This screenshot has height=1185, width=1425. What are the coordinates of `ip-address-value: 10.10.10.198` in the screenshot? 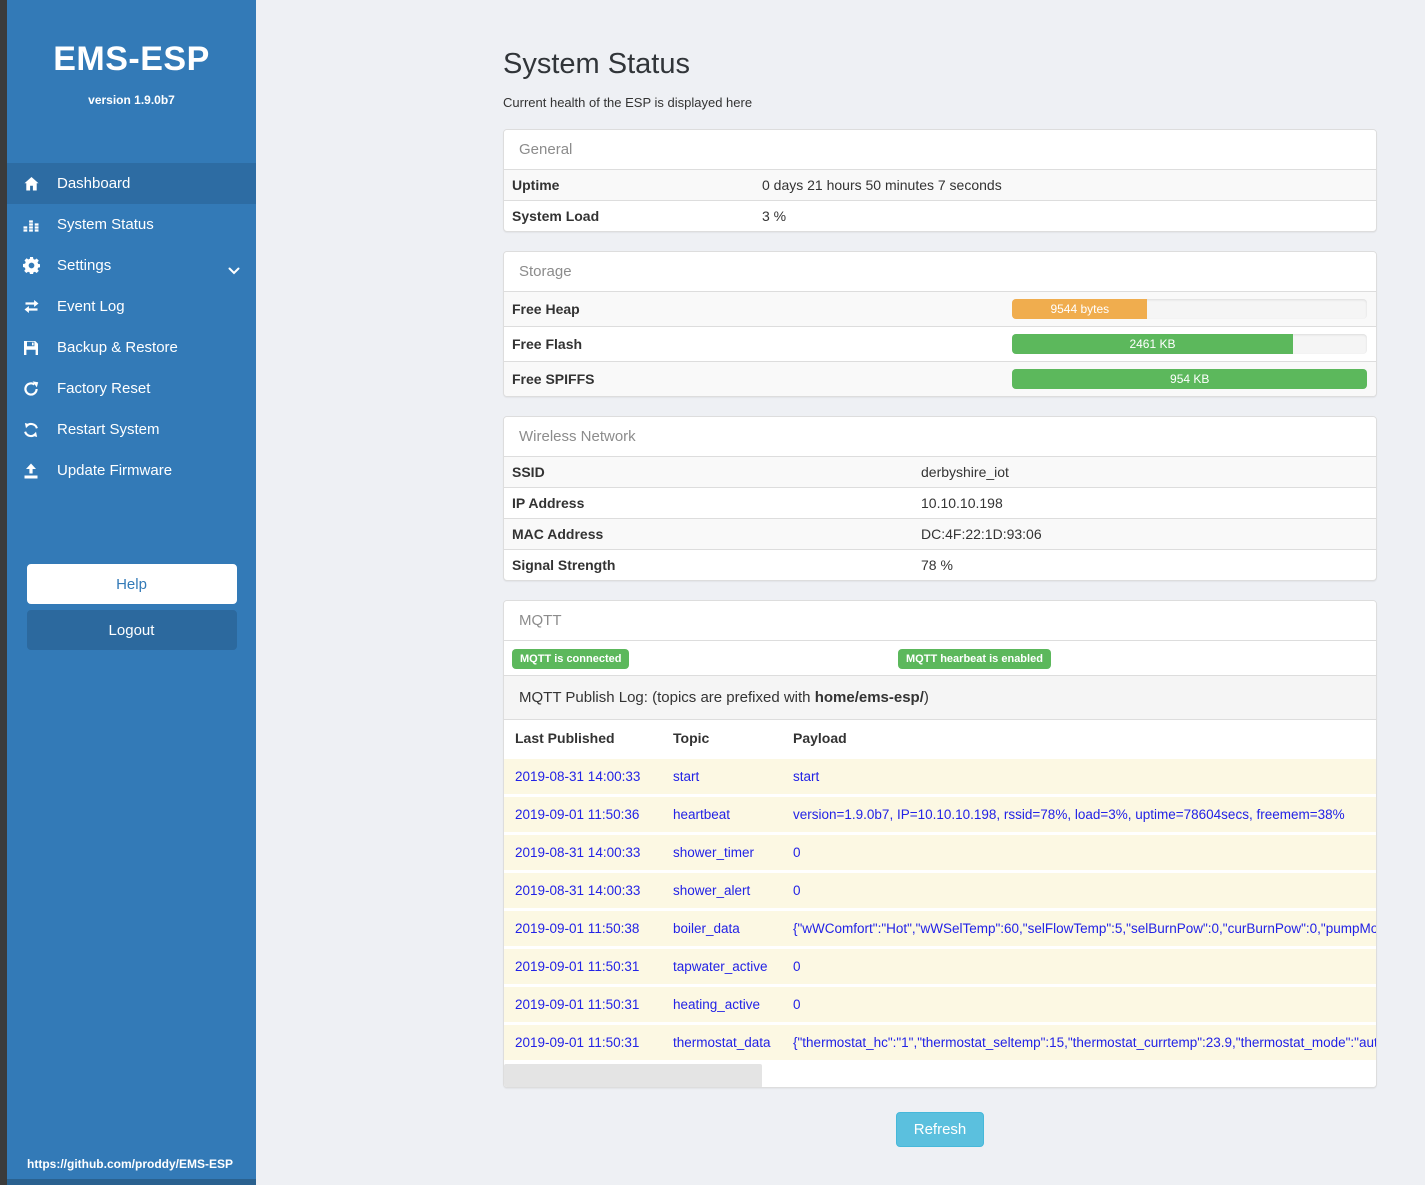 It's located at (1144, 503).